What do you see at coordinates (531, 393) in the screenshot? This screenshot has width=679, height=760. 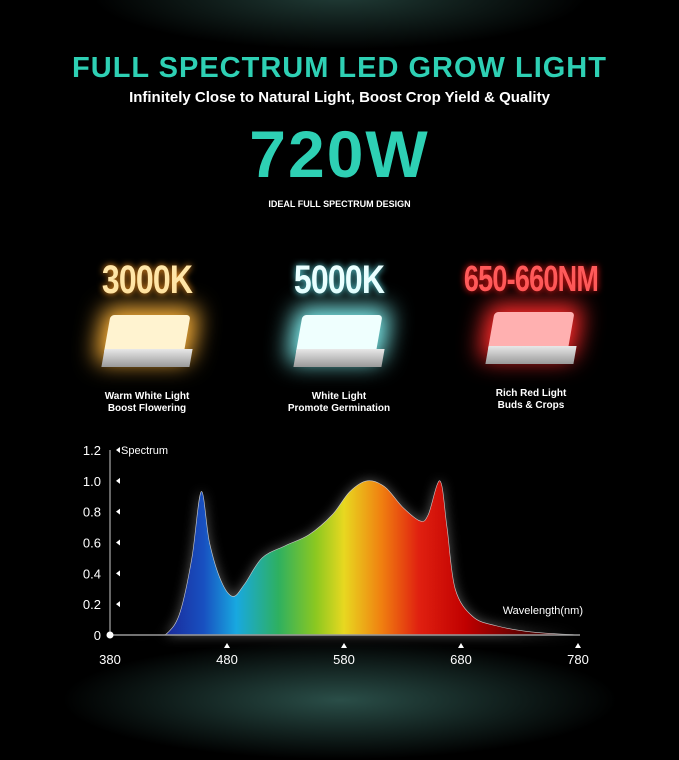 I see `led-caption-1: Rich Red Light` at bounding box center [531, 393].